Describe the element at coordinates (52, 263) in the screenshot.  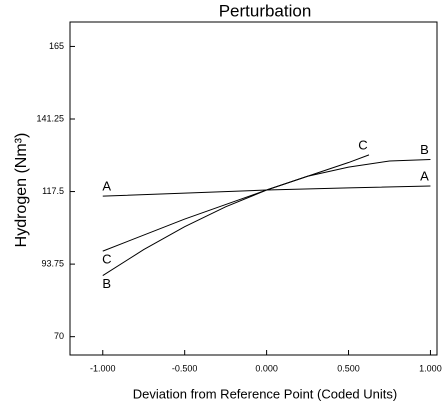
I see `y-tick-label: 93.75` at that location.